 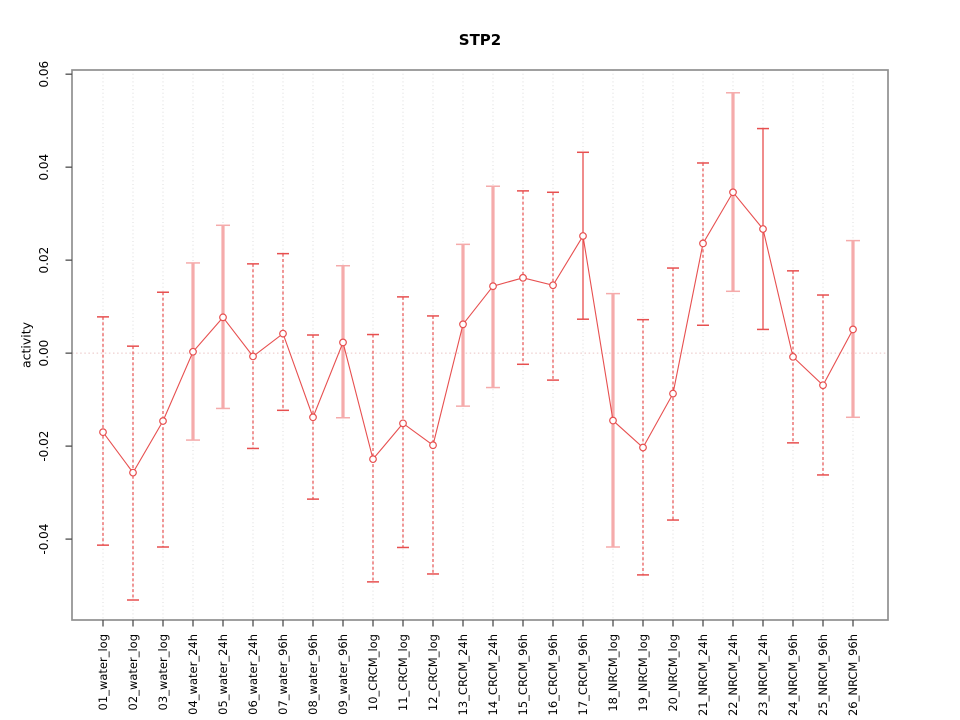 I want to click on x-tick-label: 08_water_96h, so click(x=313, y=674).